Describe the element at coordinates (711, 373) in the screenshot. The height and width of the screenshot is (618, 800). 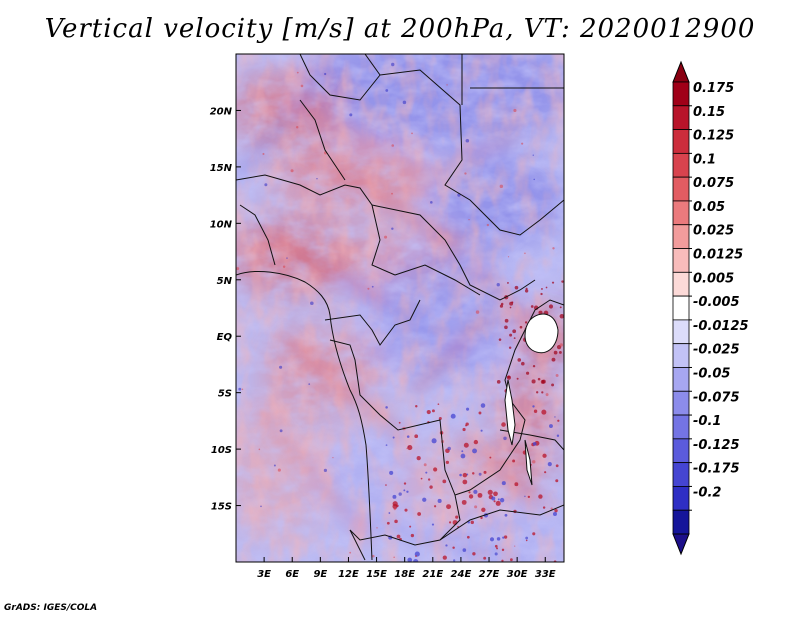
I see `colorbar-label: -0.05` at that location.